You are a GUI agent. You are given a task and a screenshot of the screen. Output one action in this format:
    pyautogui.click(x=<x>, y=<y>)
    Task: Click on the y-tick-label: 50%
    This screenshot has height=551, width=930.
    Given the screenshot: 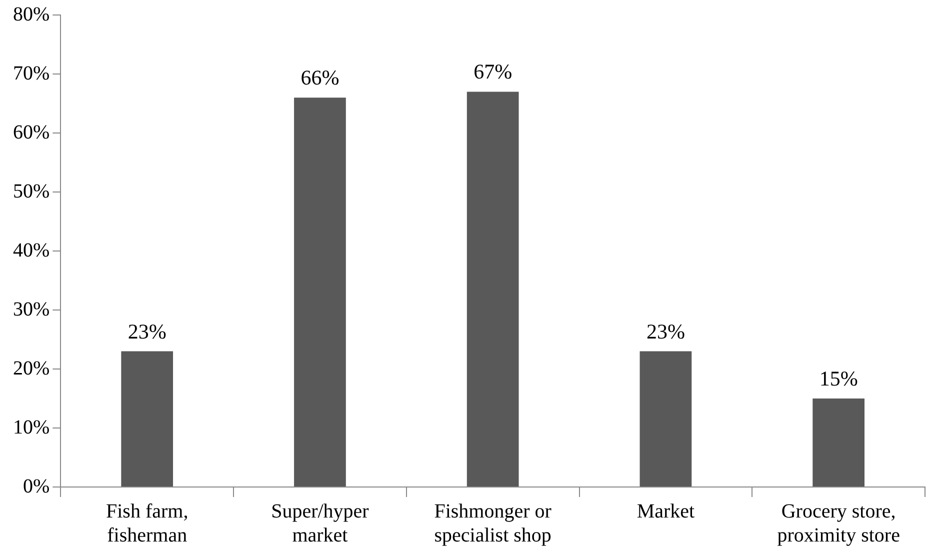 What is the action you would take?
    pyautogui.click(x=31, y=191)
    